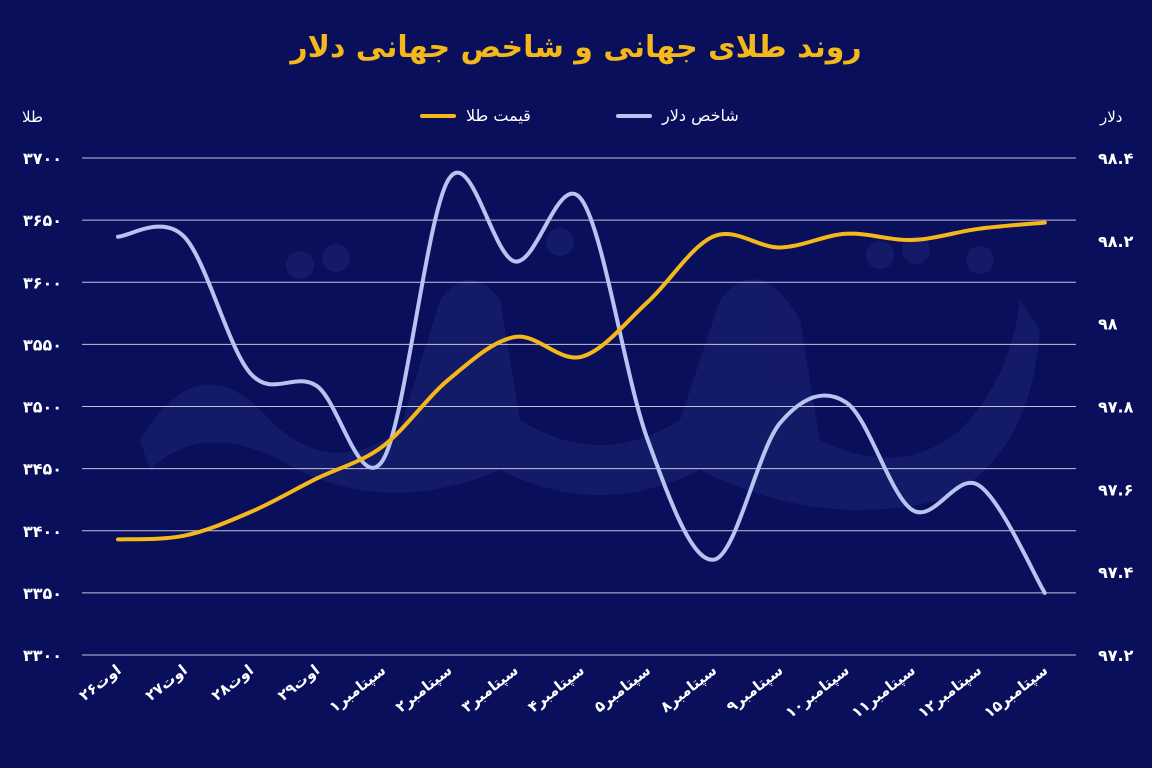 This screenshot has height=768, width=1152. What do you see at coordinates (817, 692) in the screenshot?
I see `x-tick-label: ۱۰سپتامبر` at bounding box center [817, 692].